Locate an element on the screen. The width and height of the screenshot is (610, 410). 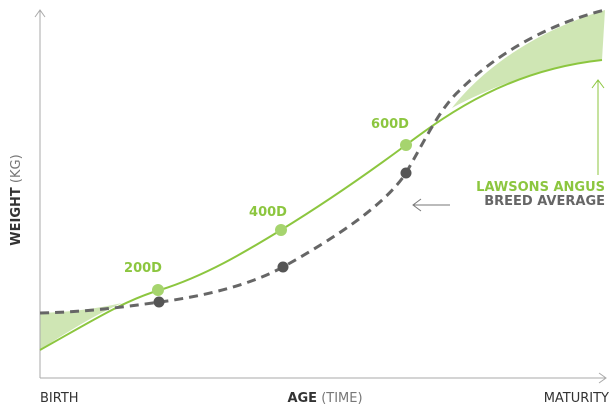
x-start-label: BIRTH is located at coordinates (59, 398).